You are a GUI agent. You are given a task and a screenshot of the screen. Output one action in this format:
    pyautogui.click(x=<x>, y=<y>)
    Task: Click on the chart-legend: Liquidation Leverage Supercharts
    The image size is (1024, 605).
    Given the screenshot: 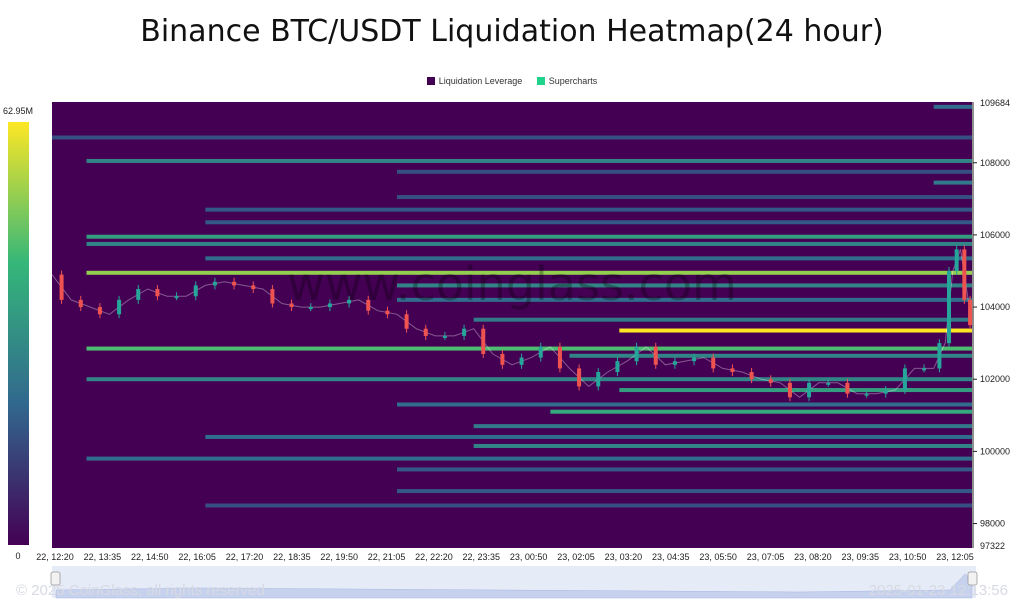 What is the action you would take?
    pyautogui.click(x=512, y=81)
    